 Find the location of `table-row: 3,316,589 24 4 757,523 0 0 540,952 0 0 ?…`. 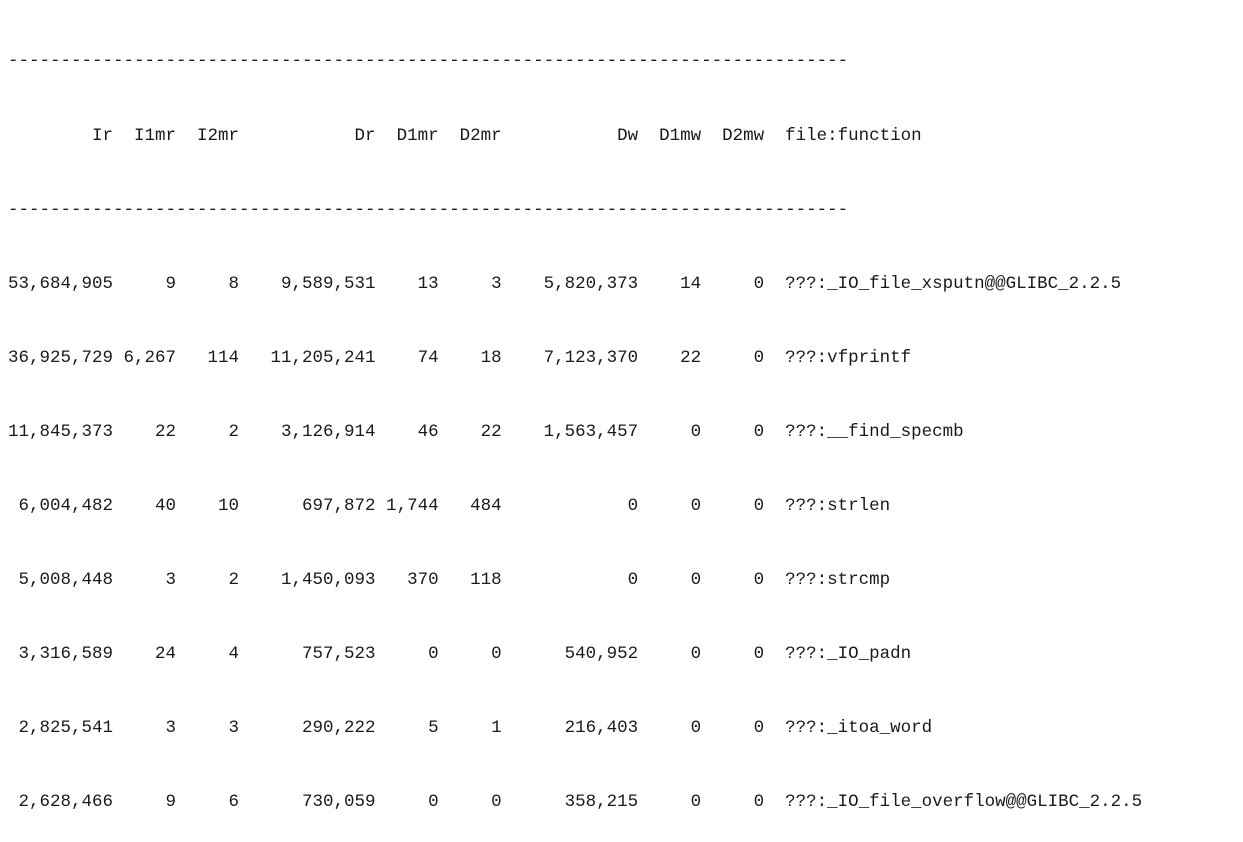

table-row: 3,316,589 24 4 757,523 0 0 540,952 0 0 ?… is located at coordinates (460, 654).